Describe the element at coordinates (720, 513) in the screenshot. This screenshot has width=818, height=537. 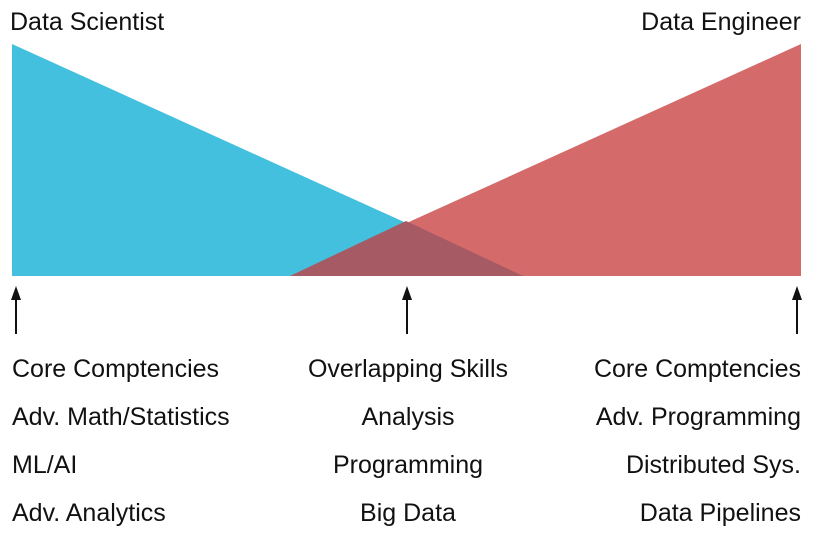
I see `right-skill-item: Data Pipelines` at that location.